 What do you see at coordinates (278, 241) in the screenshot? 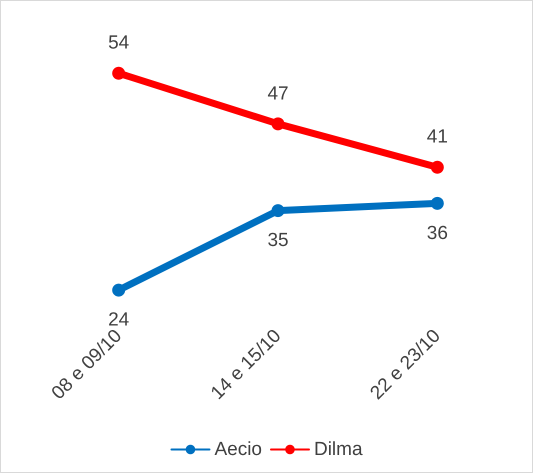
I see `data-label: 35` at bounding box center [278, 241].